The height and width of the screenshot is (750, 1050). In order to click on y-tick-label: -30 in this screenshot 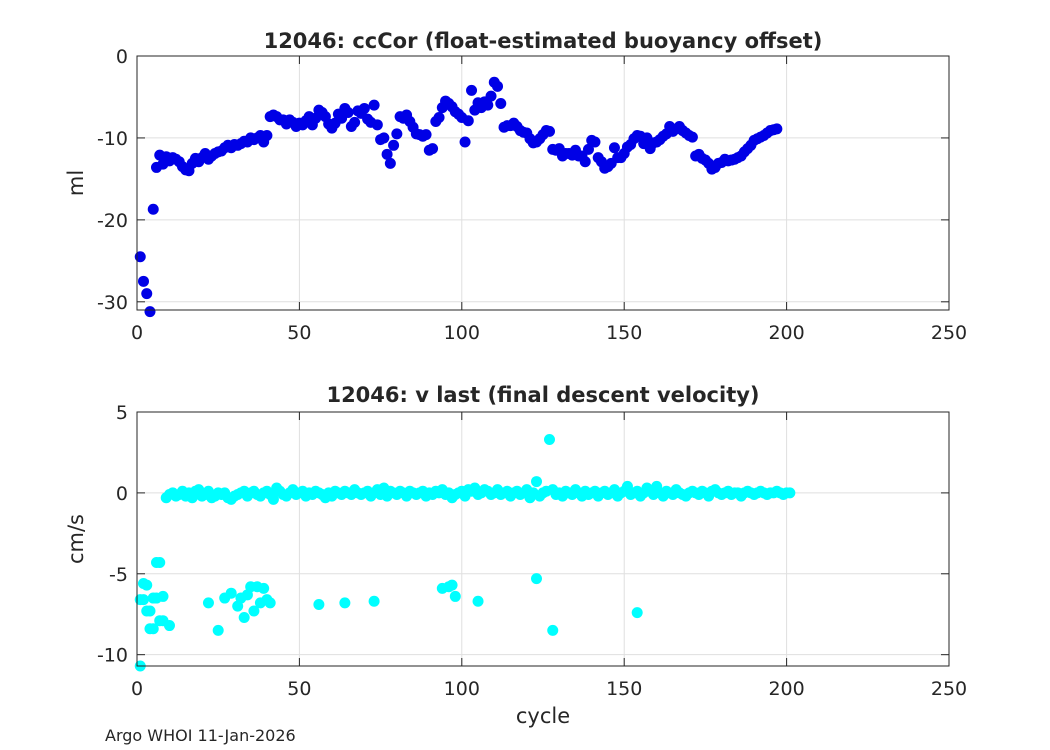, I will do `click(112, 303)`.